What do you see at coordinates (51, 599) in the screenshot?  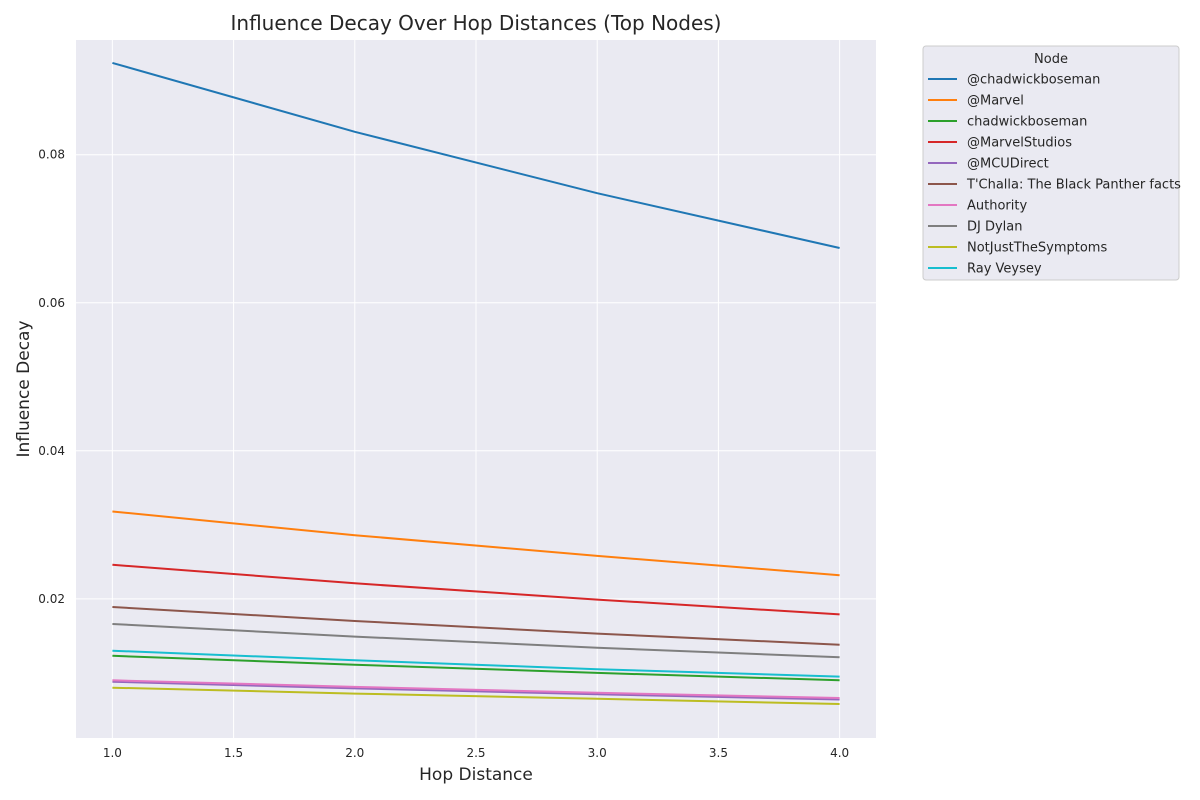 I see `y-tick-label: 0.02` at bounding box center [51, 599].